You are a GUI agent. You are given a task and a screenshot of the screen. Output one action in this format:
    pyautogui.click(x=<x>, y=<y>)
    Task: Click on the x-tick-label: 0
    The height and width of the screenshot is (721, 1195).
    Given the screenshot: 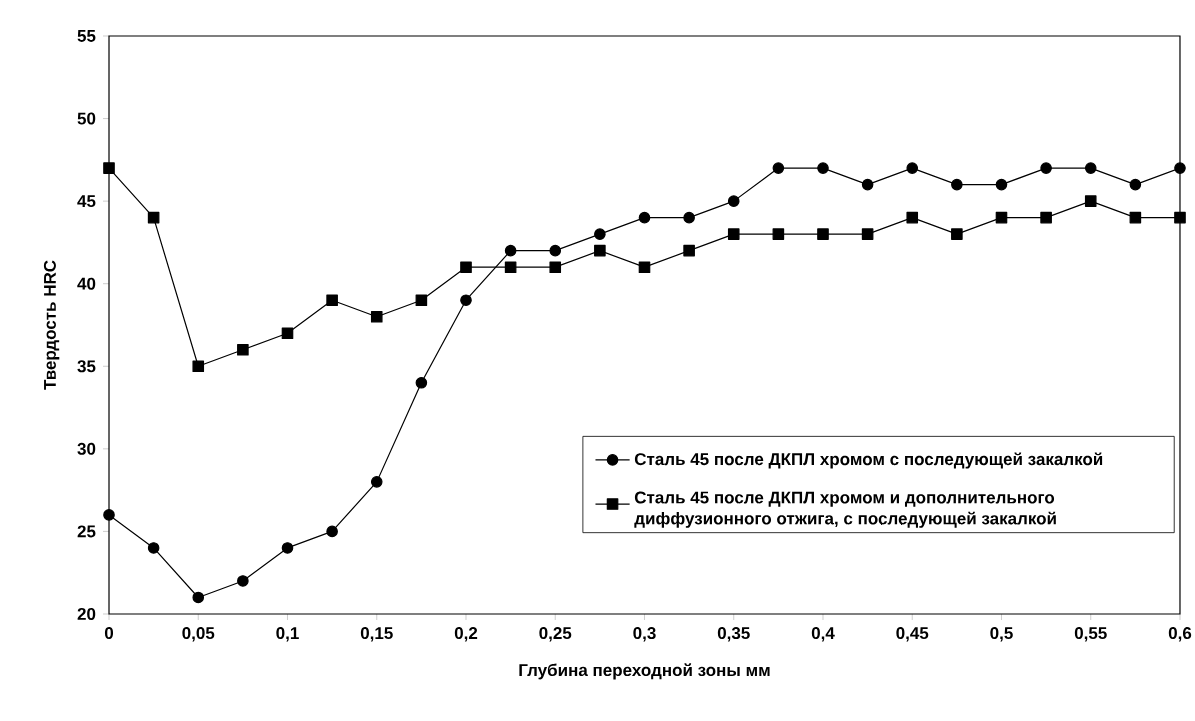 What is the action you would take?
    pyautogui.click(x=109, y=633)
    